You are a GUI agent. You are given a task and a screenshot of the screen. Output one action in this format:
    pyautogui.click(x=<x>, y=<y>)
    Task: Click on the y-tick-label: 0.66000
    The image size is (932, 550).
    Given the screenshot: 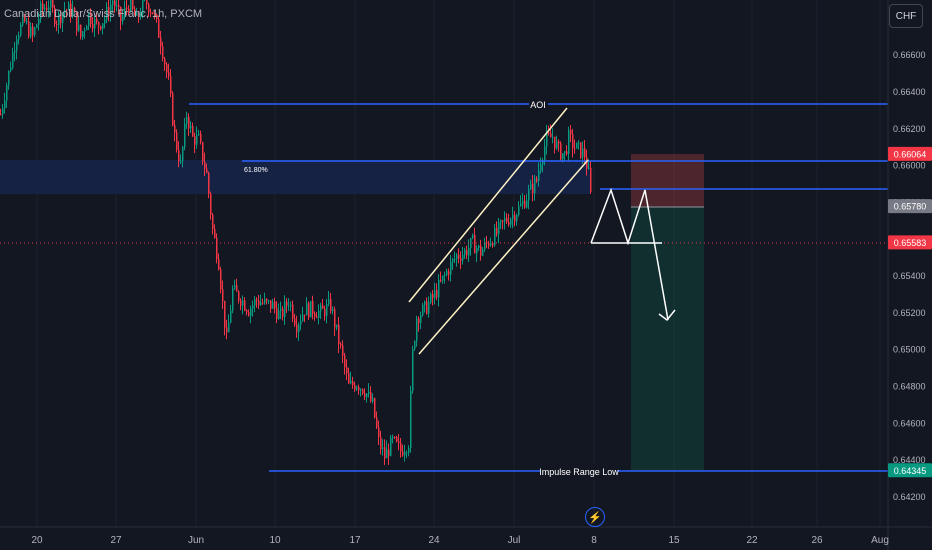 What is the action you would take?
    pyautogui.click(x=909, y=166)
    